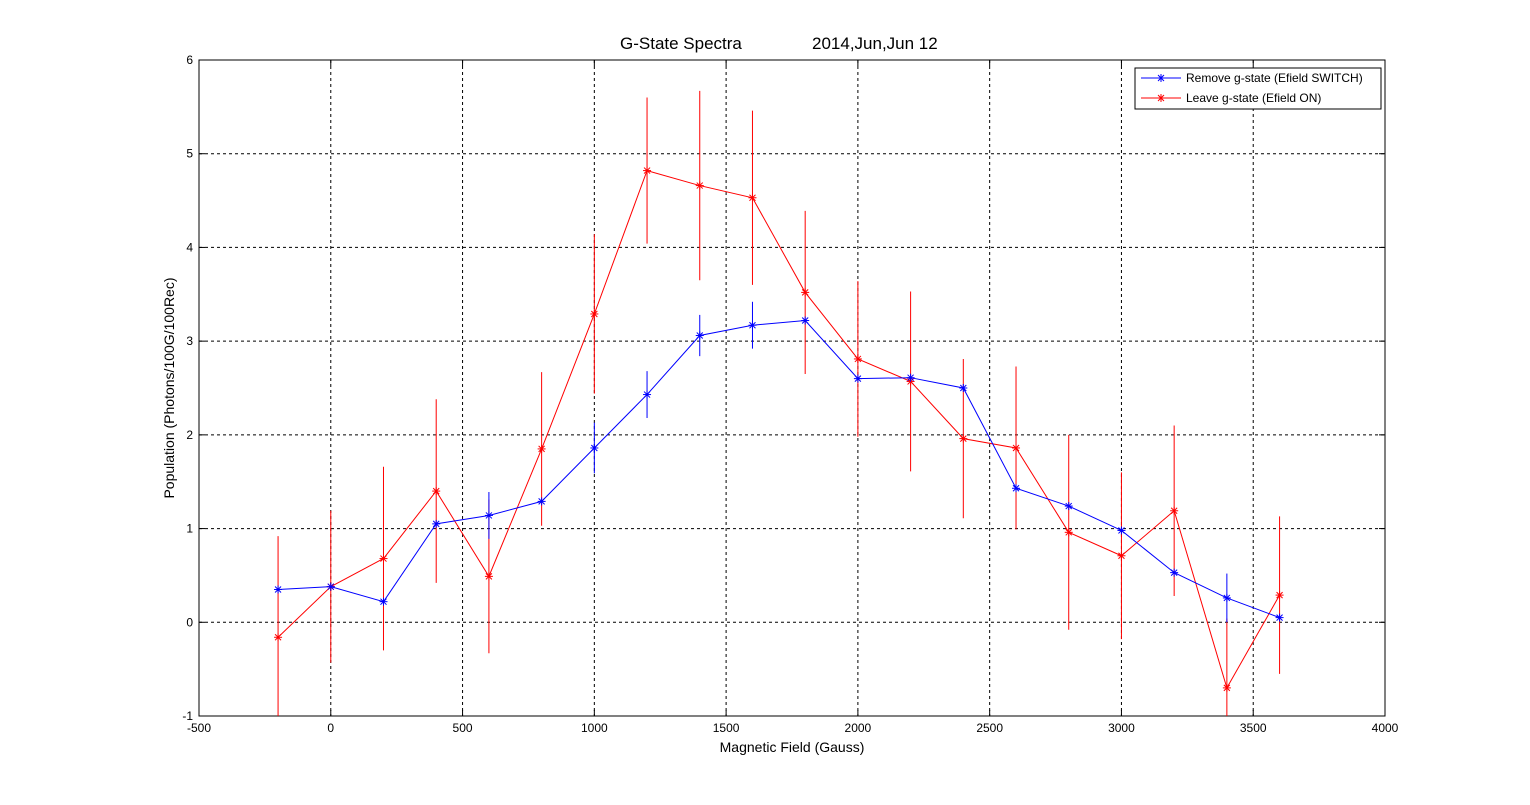 Image resolution: width=1530 pixels, height=805 pixels. Describe the element at coordinates (189, 435) in the screenshot. I see `y-tick-label: 2` at that location.